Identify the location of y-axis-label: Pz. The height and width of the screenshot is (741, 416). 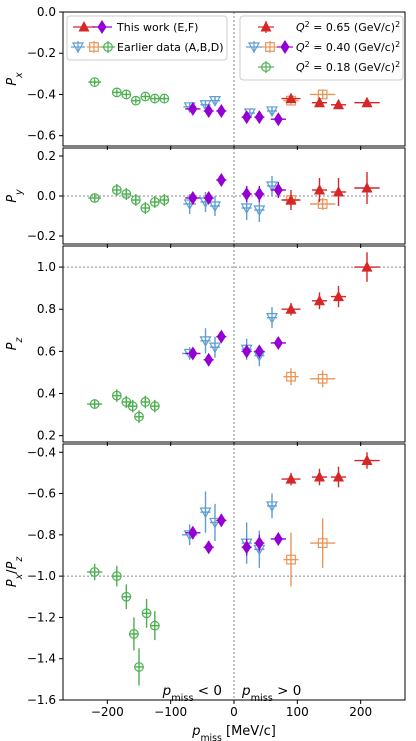
(15, 344).